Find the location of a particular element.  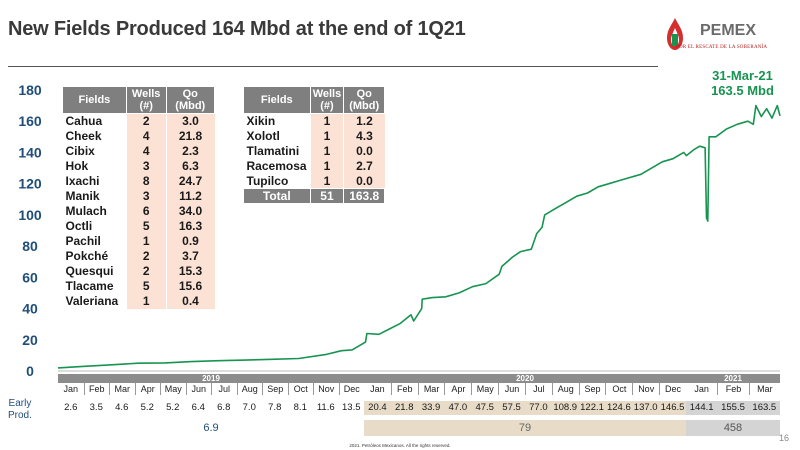

logo-wordmark: PEMEX is located at coordinates (728, 30).